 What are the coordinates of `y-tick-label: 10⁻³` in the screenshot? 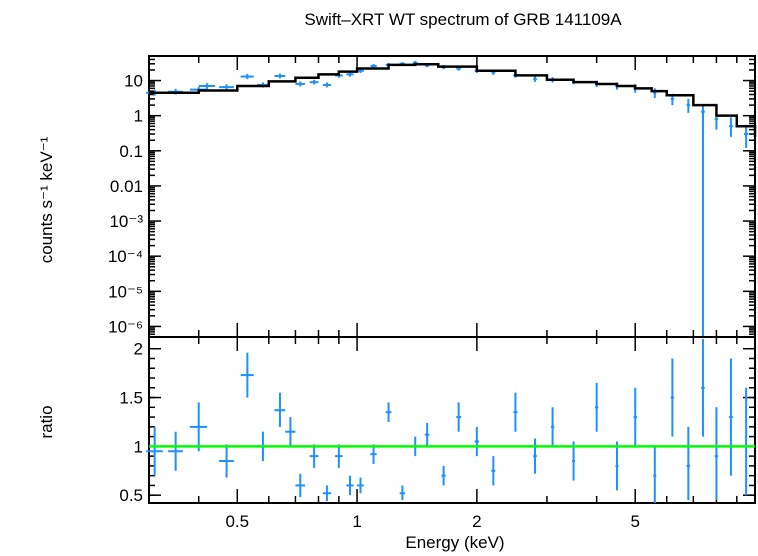 It's located at (126, 221).